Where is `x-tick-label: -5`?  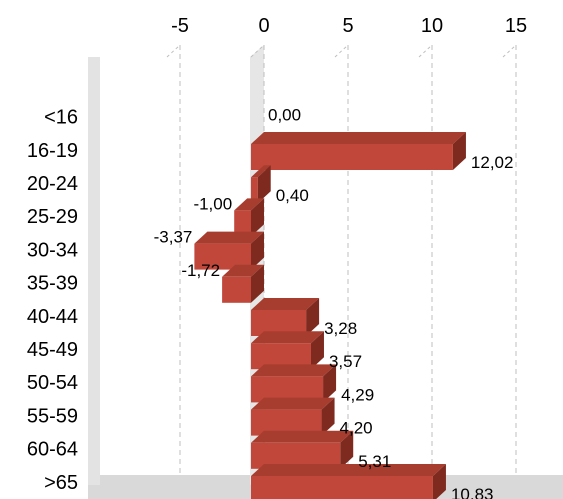
x-tick-label: -5 is located at coordinates (180, 26).